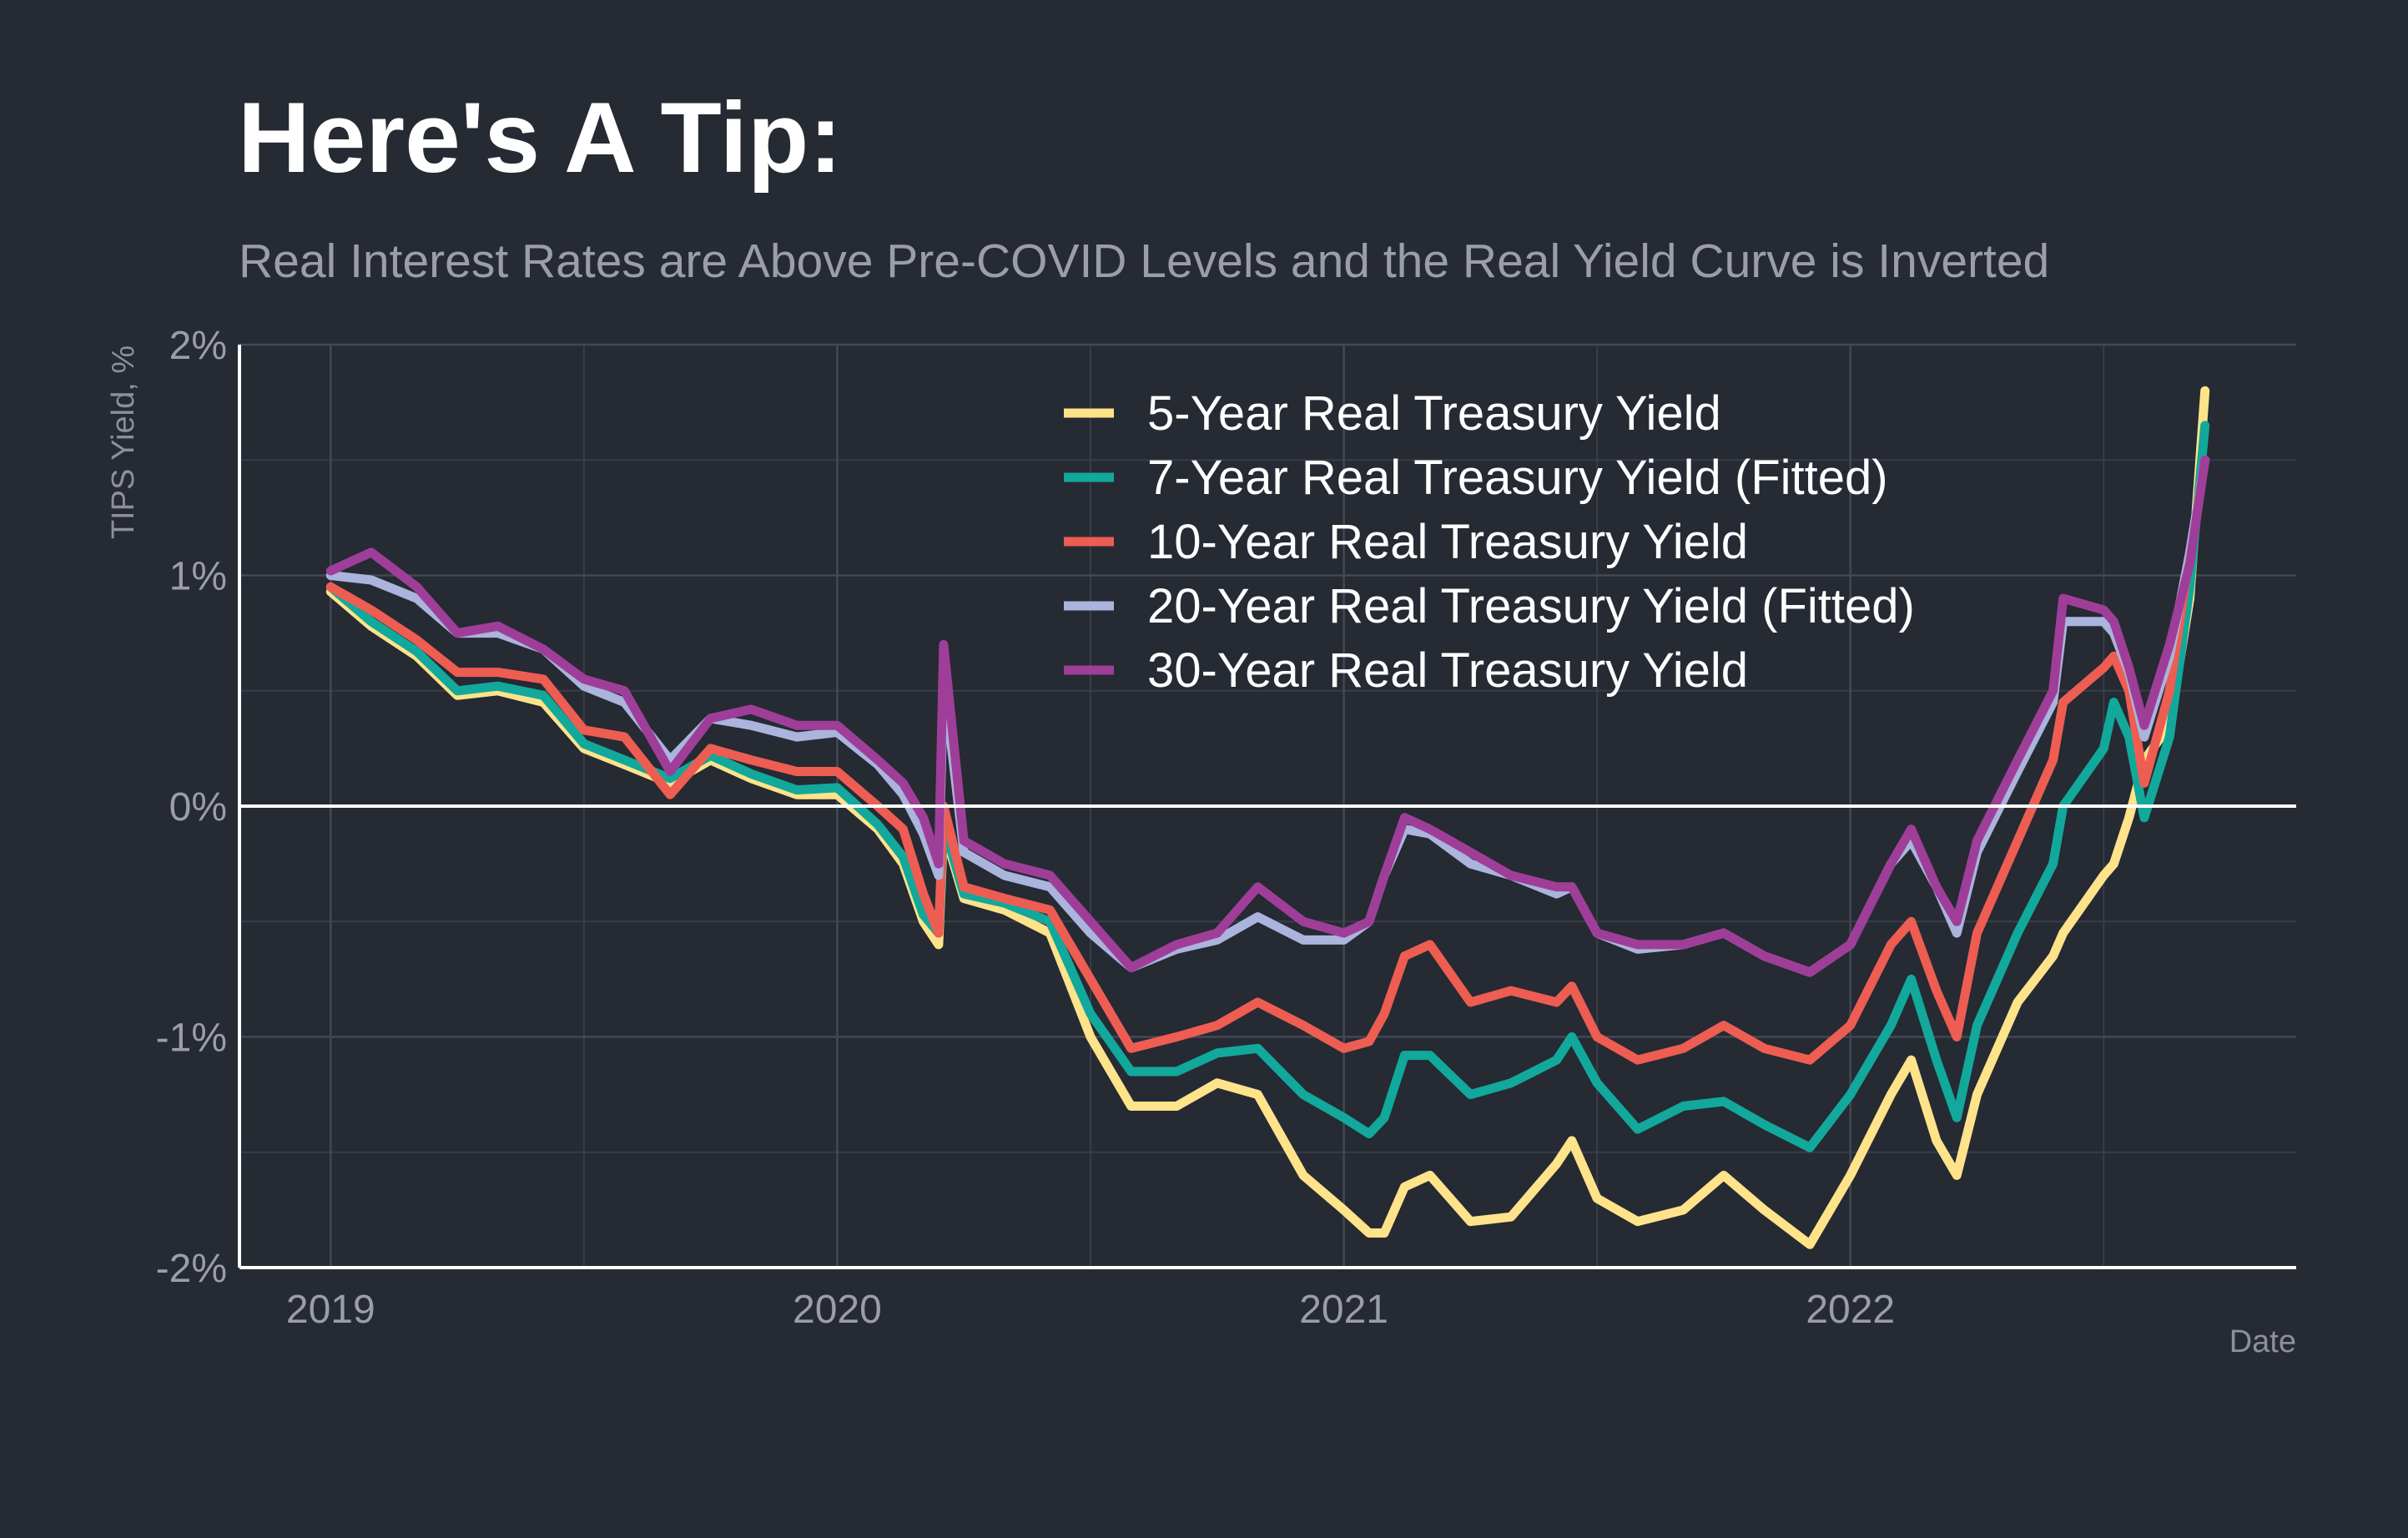 This screenshot has width=2408, height=1538. I want to click on y-tick-label: -2%, so click(191, 1269).